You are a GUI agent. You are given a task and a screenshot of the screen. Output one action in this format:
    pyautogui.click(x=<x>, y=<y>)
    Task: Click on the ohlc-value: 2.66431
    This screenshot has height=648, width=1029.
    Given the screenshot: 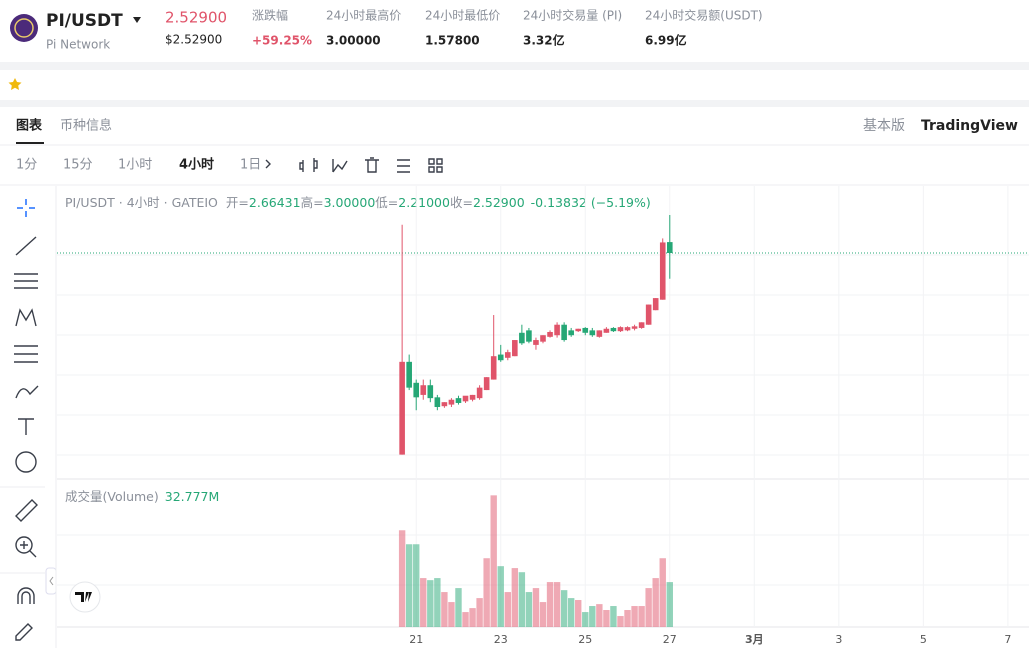 What is the action you would take?
    pyautogui.click(x=275, y=202)
    